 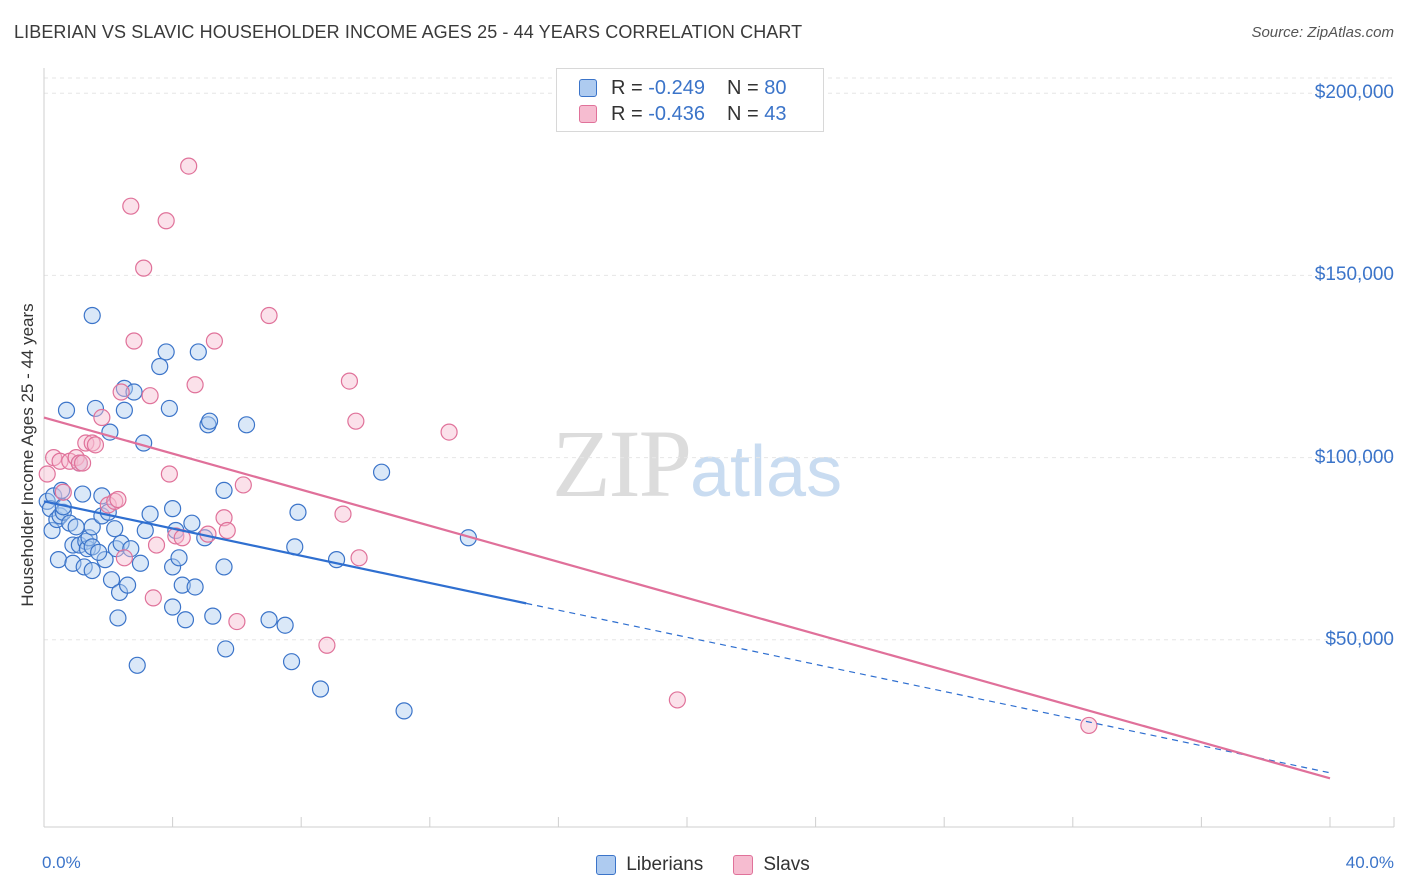 What do you see at coordinates (588, 88) in the screenshot?
I see `liberians-swatch` at bounding box center [588, 88].